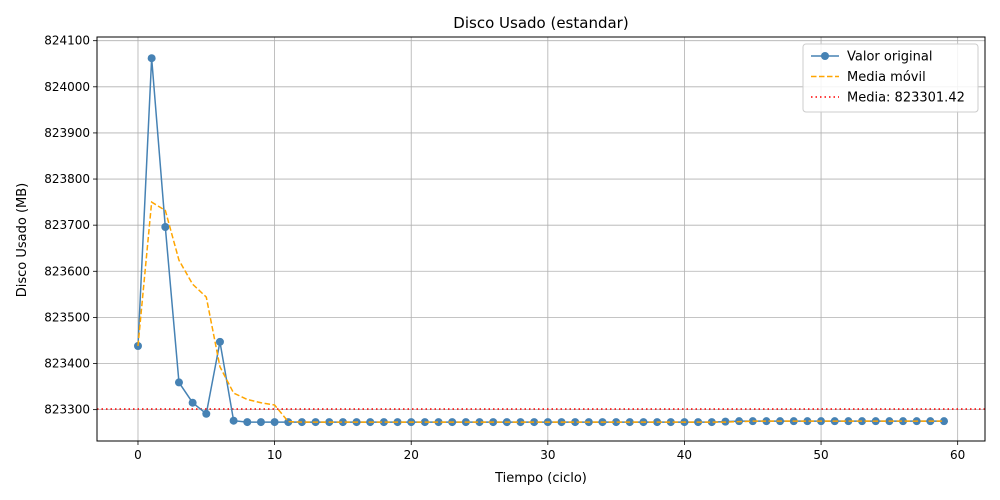  Describe the element at coordinates (67, 364) in the screenshot. I see `y-tick-label: 823400` at that location.